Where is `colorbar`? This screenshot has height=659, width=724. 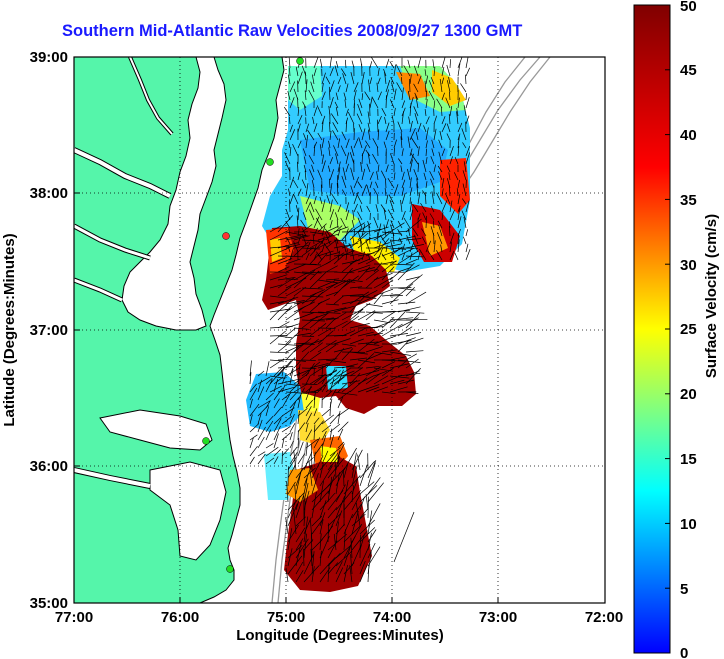
colorbar is located at coordinates (652, 329).